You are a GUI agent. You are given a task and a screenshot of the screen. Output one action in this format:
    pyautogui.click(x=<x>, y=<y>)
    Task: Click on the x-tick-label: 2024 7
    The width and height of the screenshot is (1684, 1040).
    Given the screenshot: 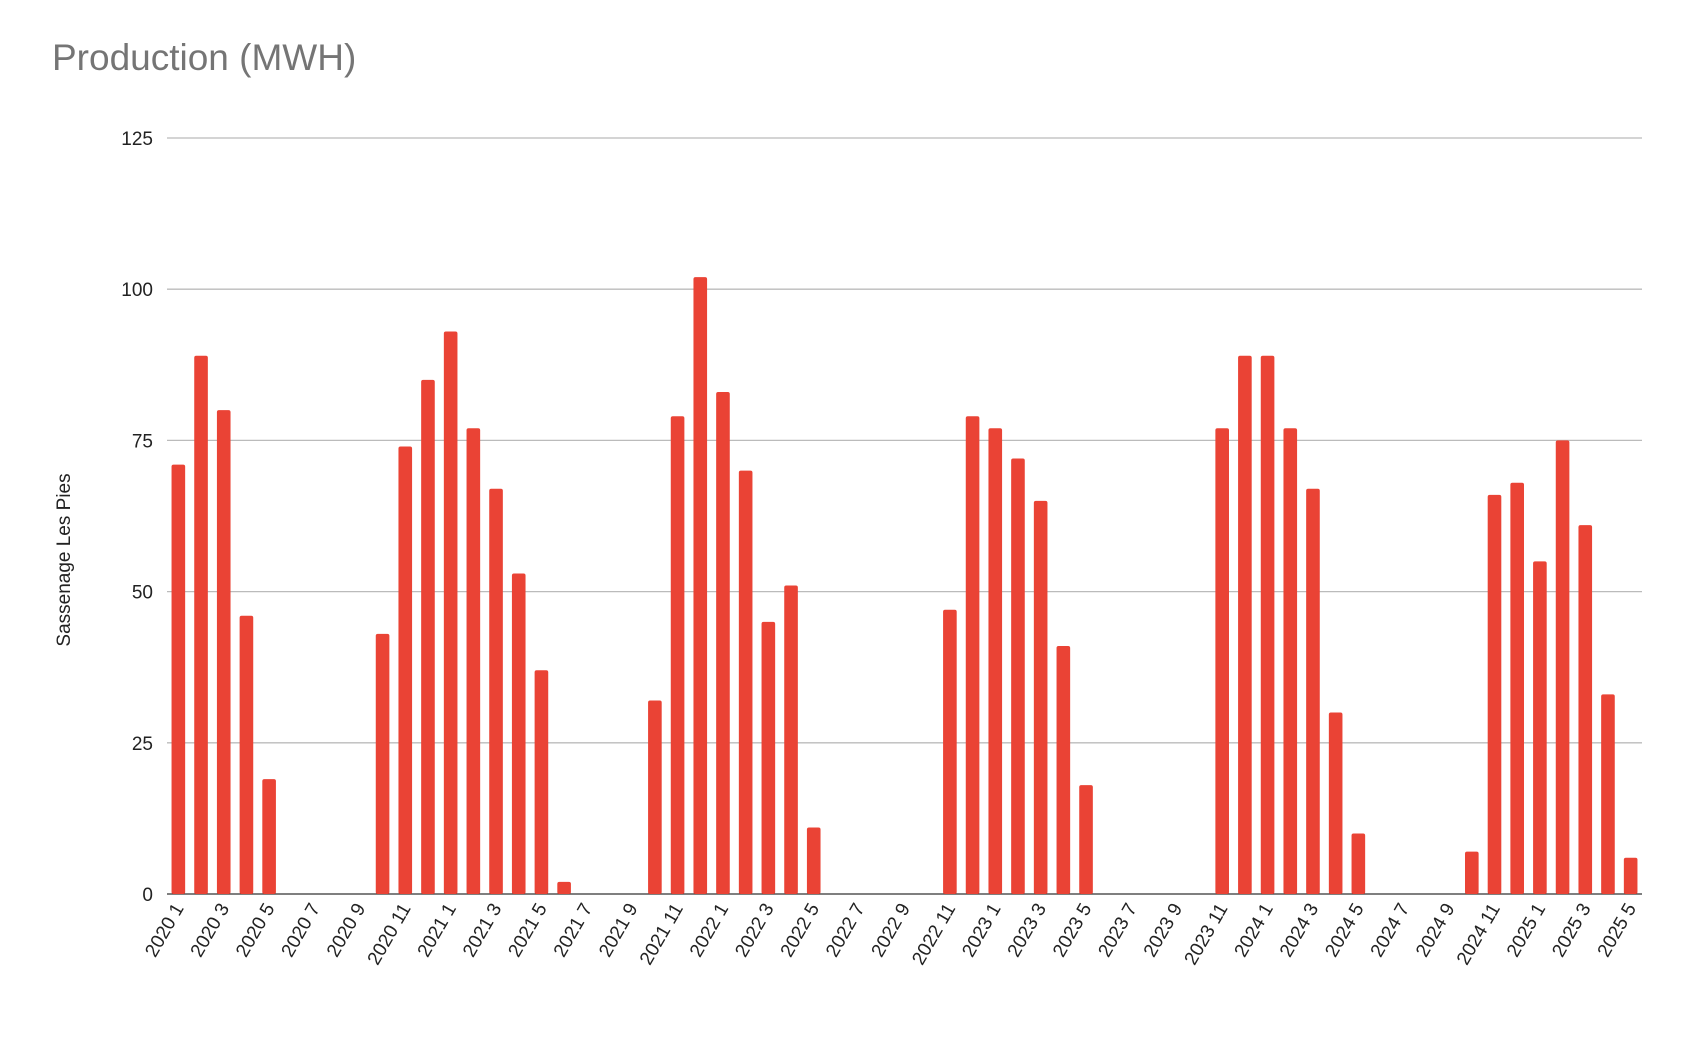 What is the action you would take?
    pyautogui.click(x=1390, y=930)
    